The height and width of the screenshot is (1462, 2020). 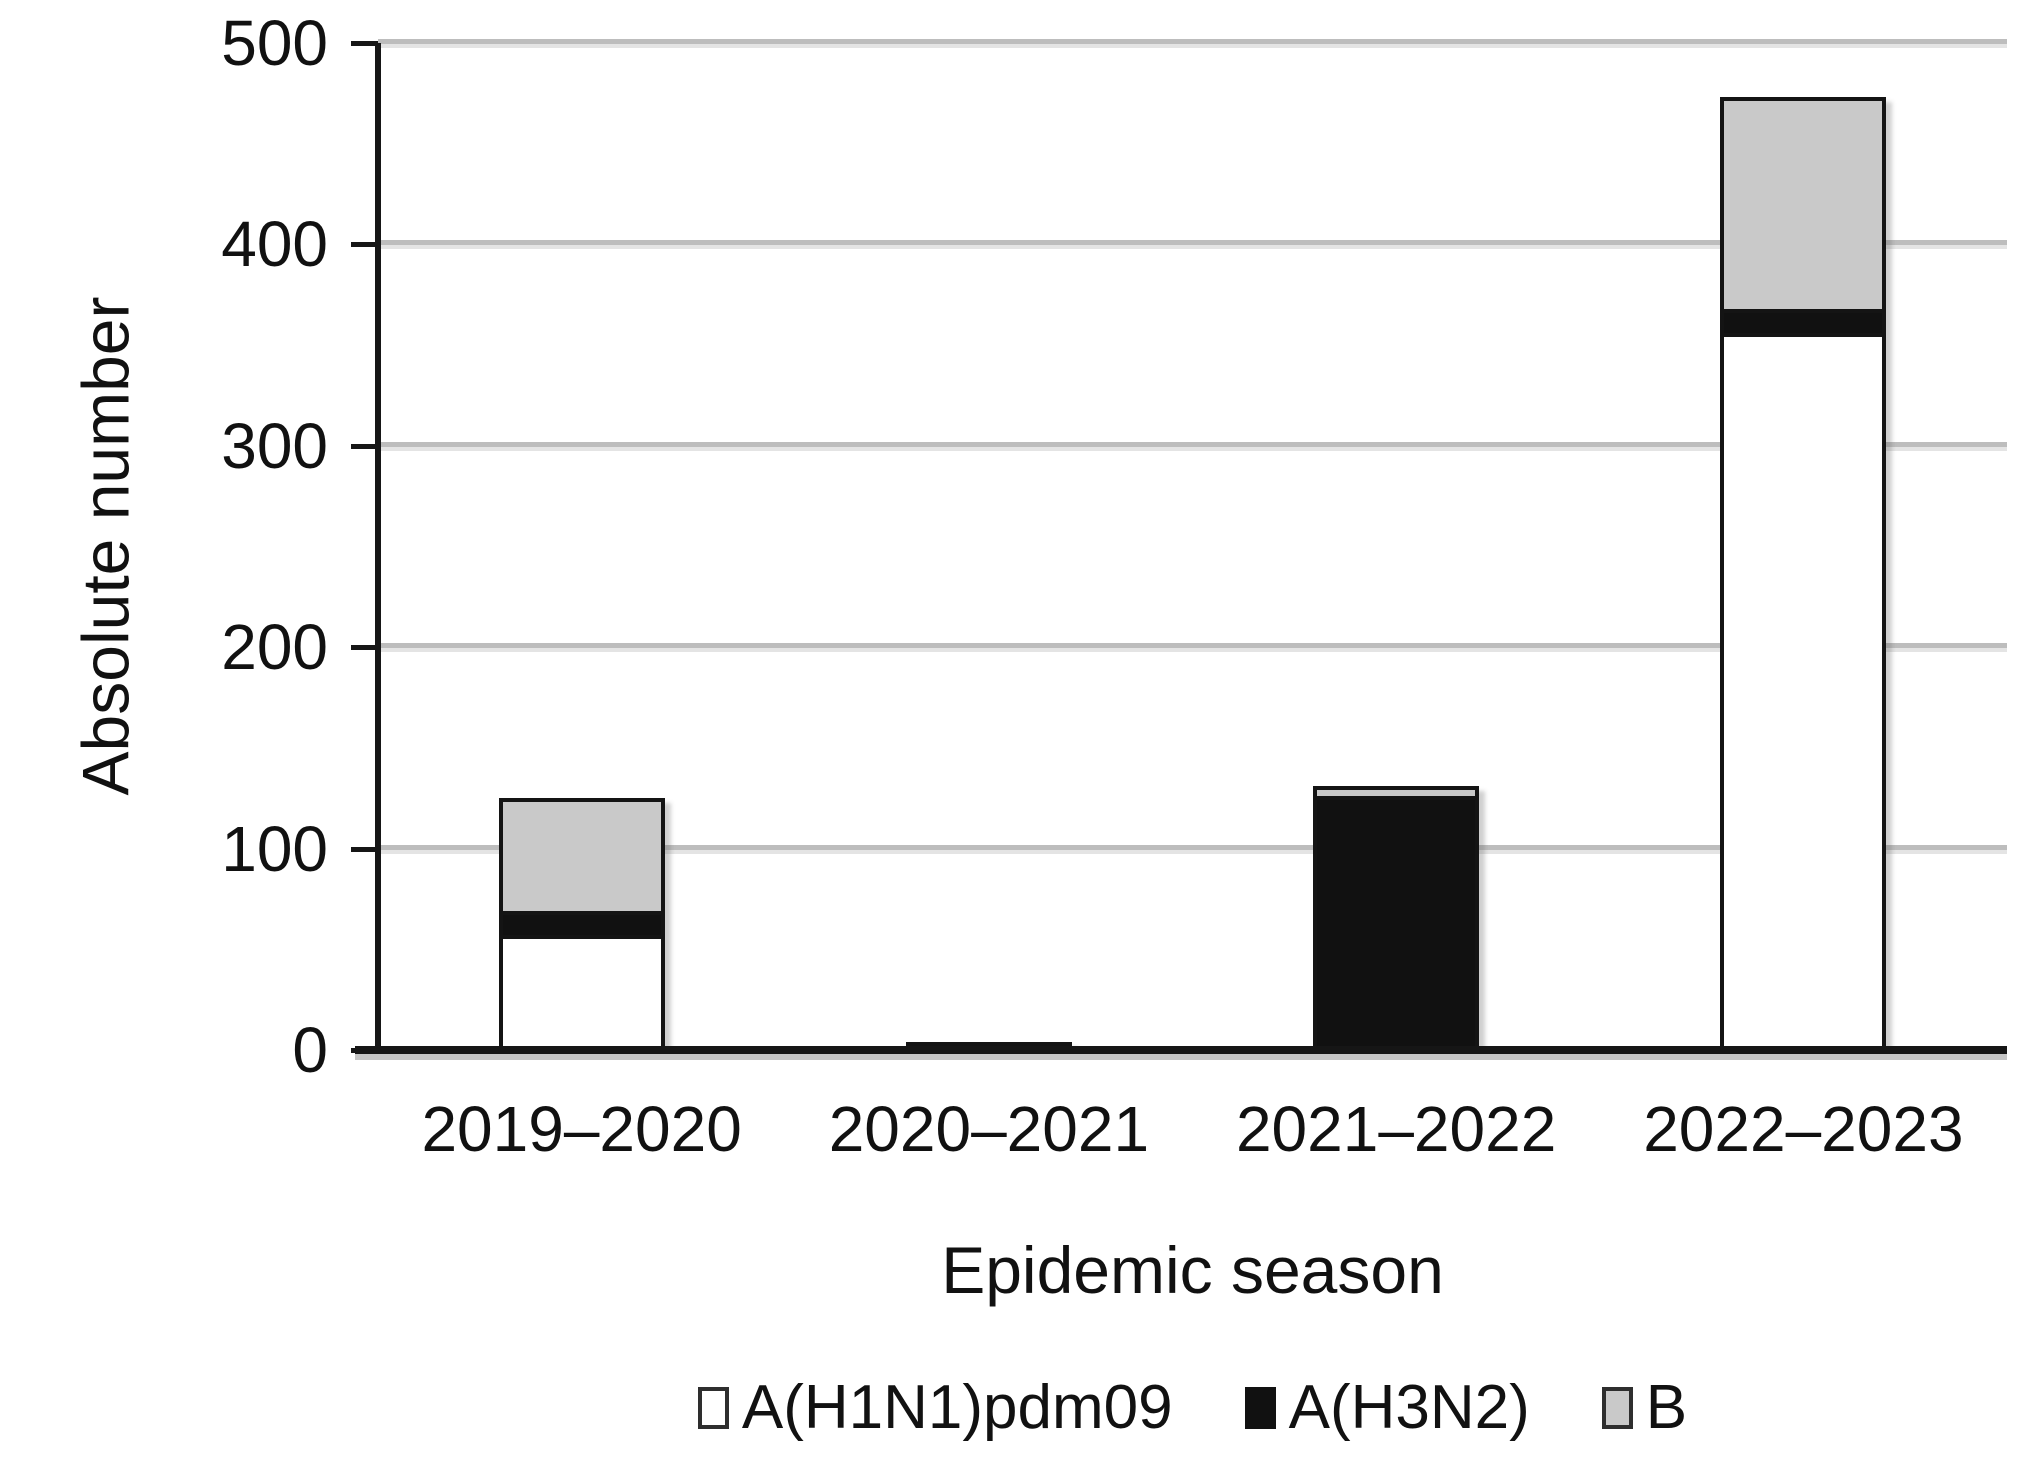 I want to click on y-tick-label-500: 500, so click(x=274, y=43).